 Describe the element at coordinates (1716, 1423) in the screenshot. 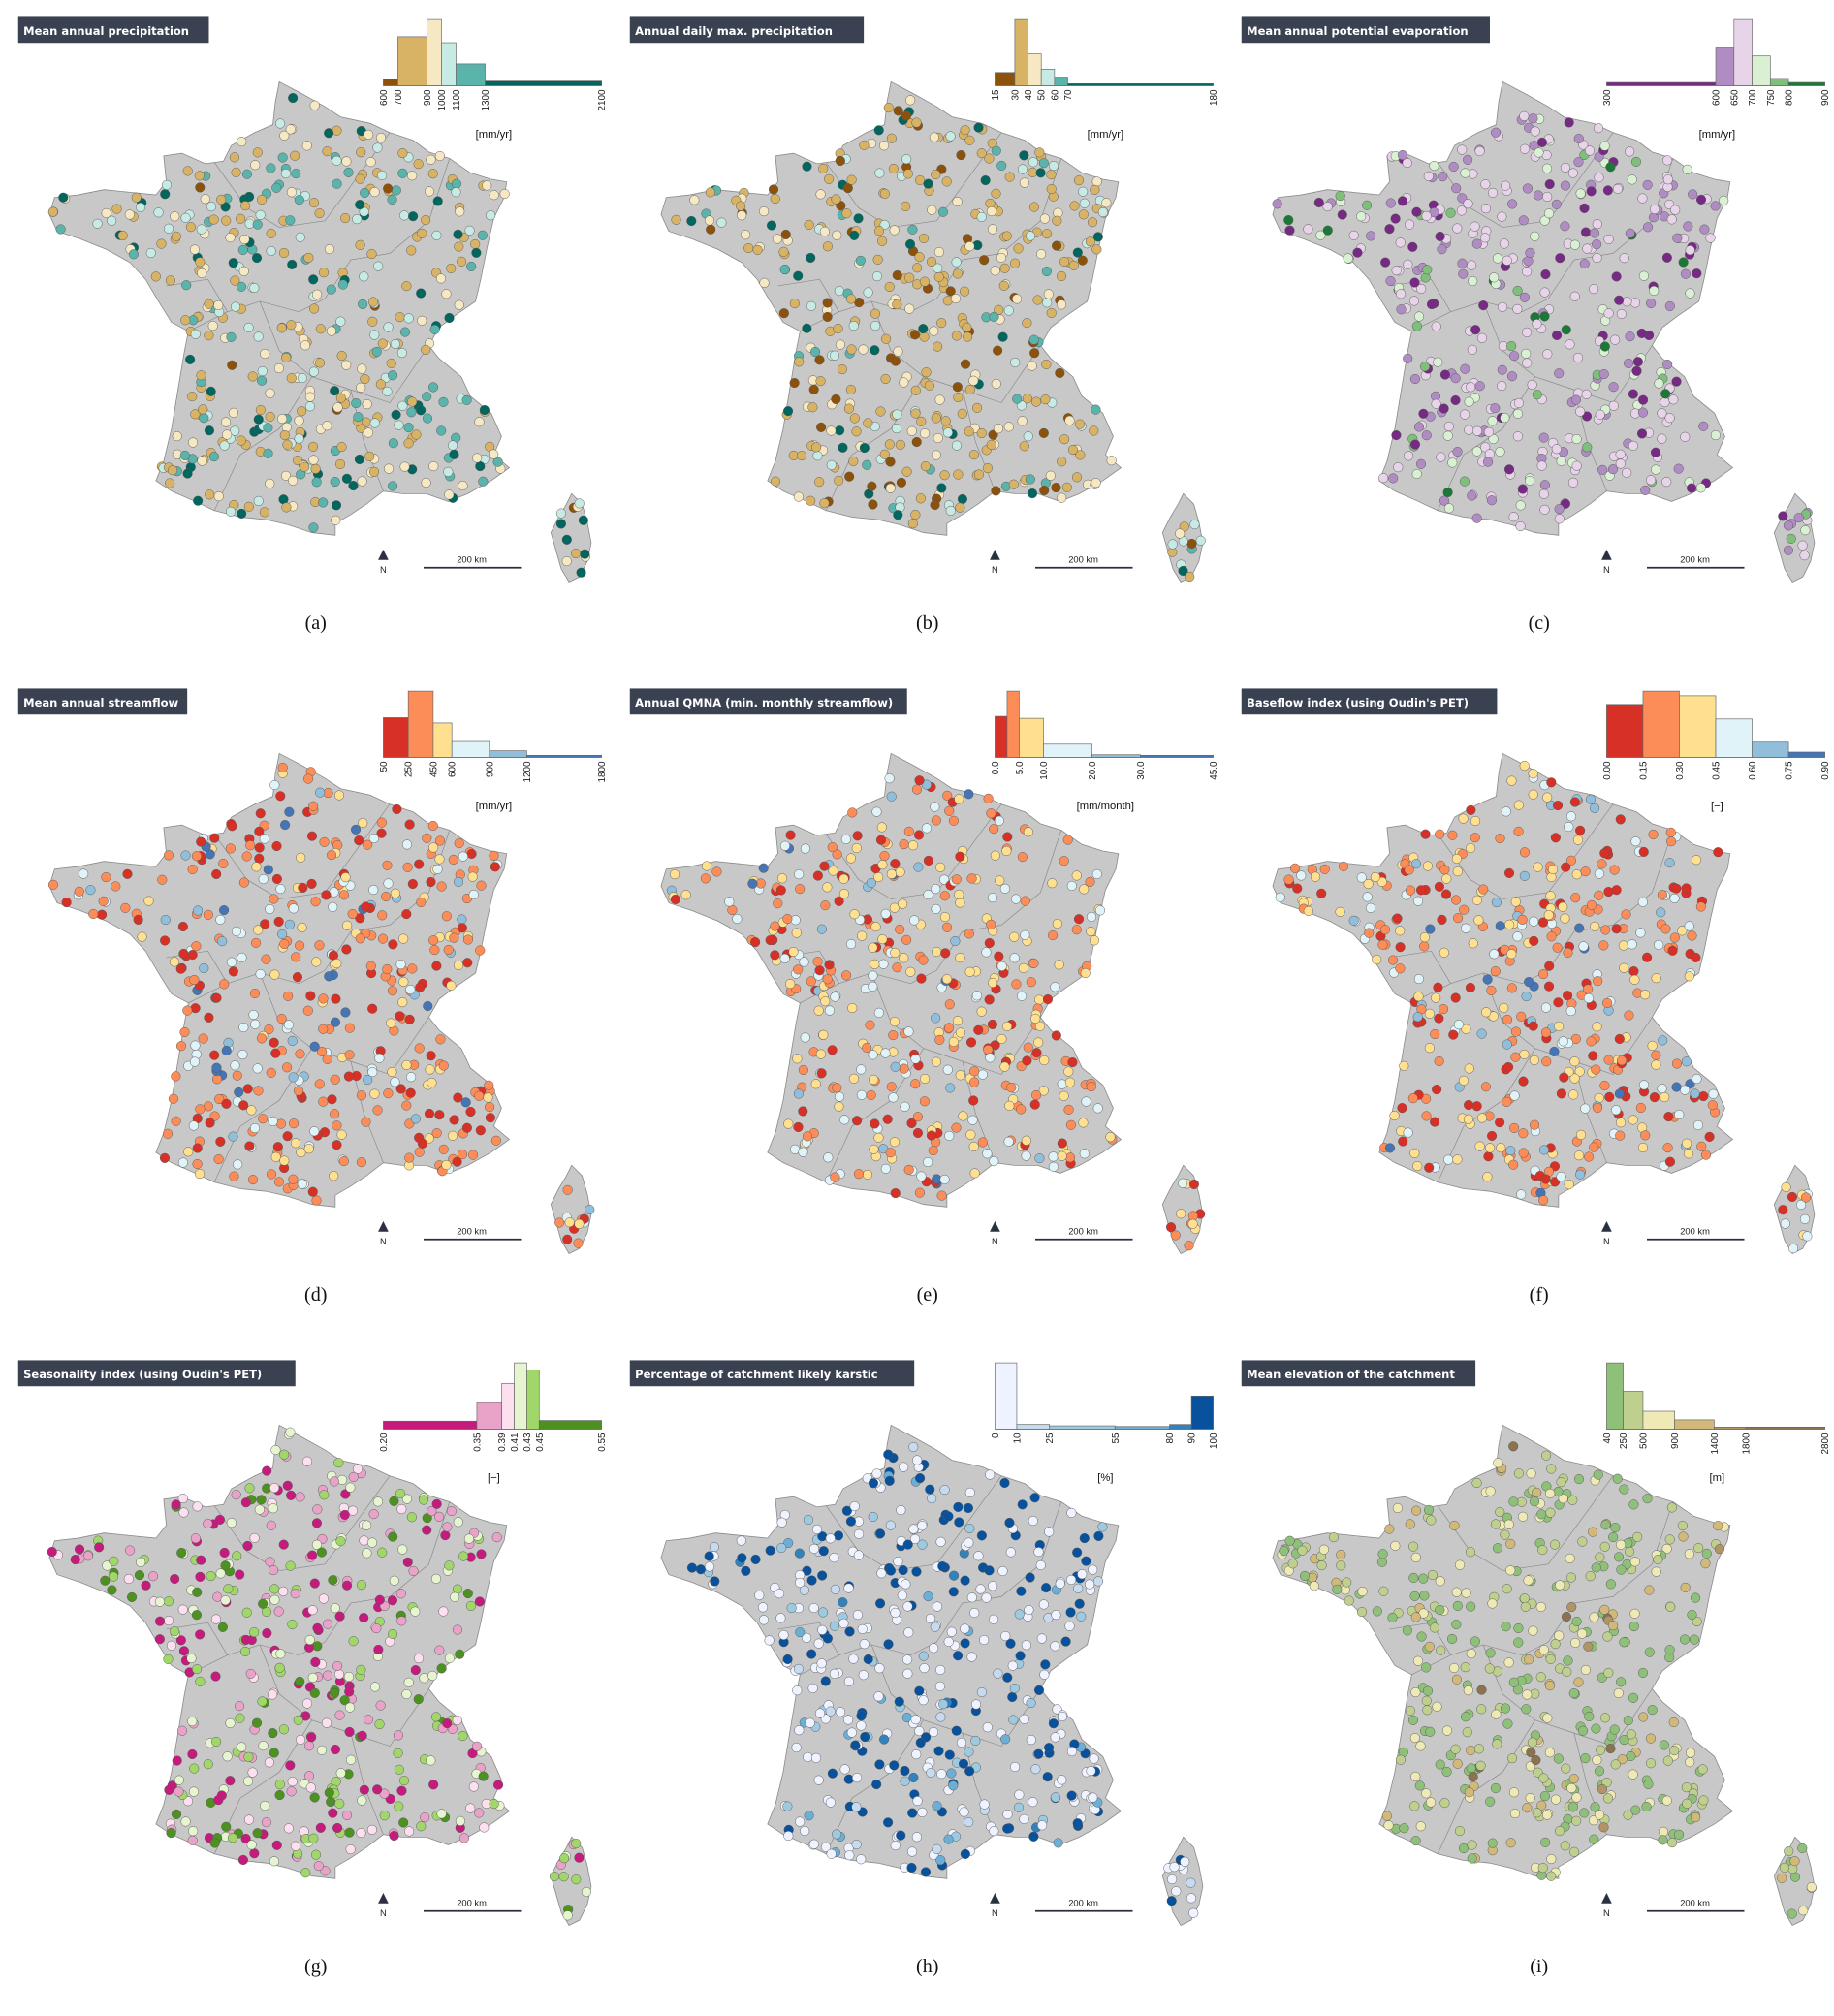

I see `histogram-legend: 40 250 500 900 1400 1800 2800[m]` at that location.